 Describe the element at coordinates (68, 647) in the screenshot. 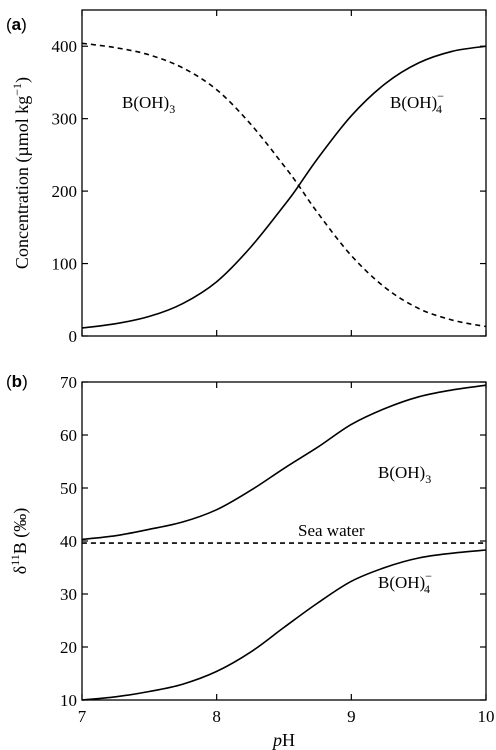

I see `y-tick-label: 20` at that location.